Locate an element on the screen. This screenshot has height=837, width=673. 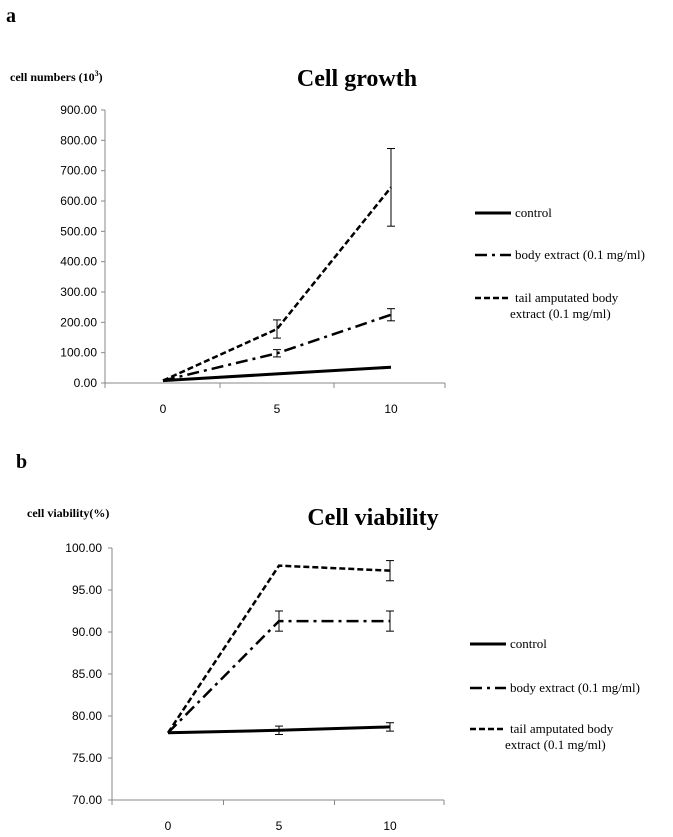
y-tick-label: 700.00 is located at coordinates (78, 171).